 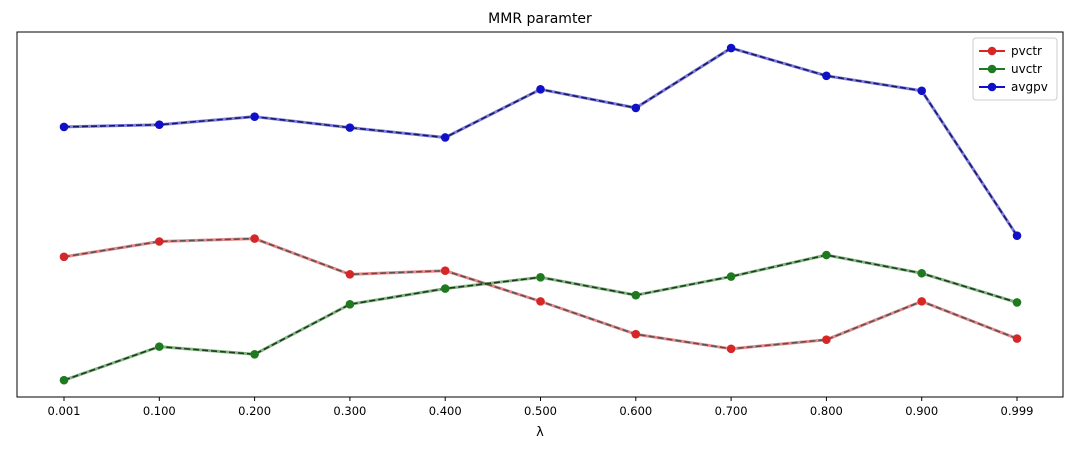 I want to click on x-tick-label: 0.001, so click(x=64, y=411).